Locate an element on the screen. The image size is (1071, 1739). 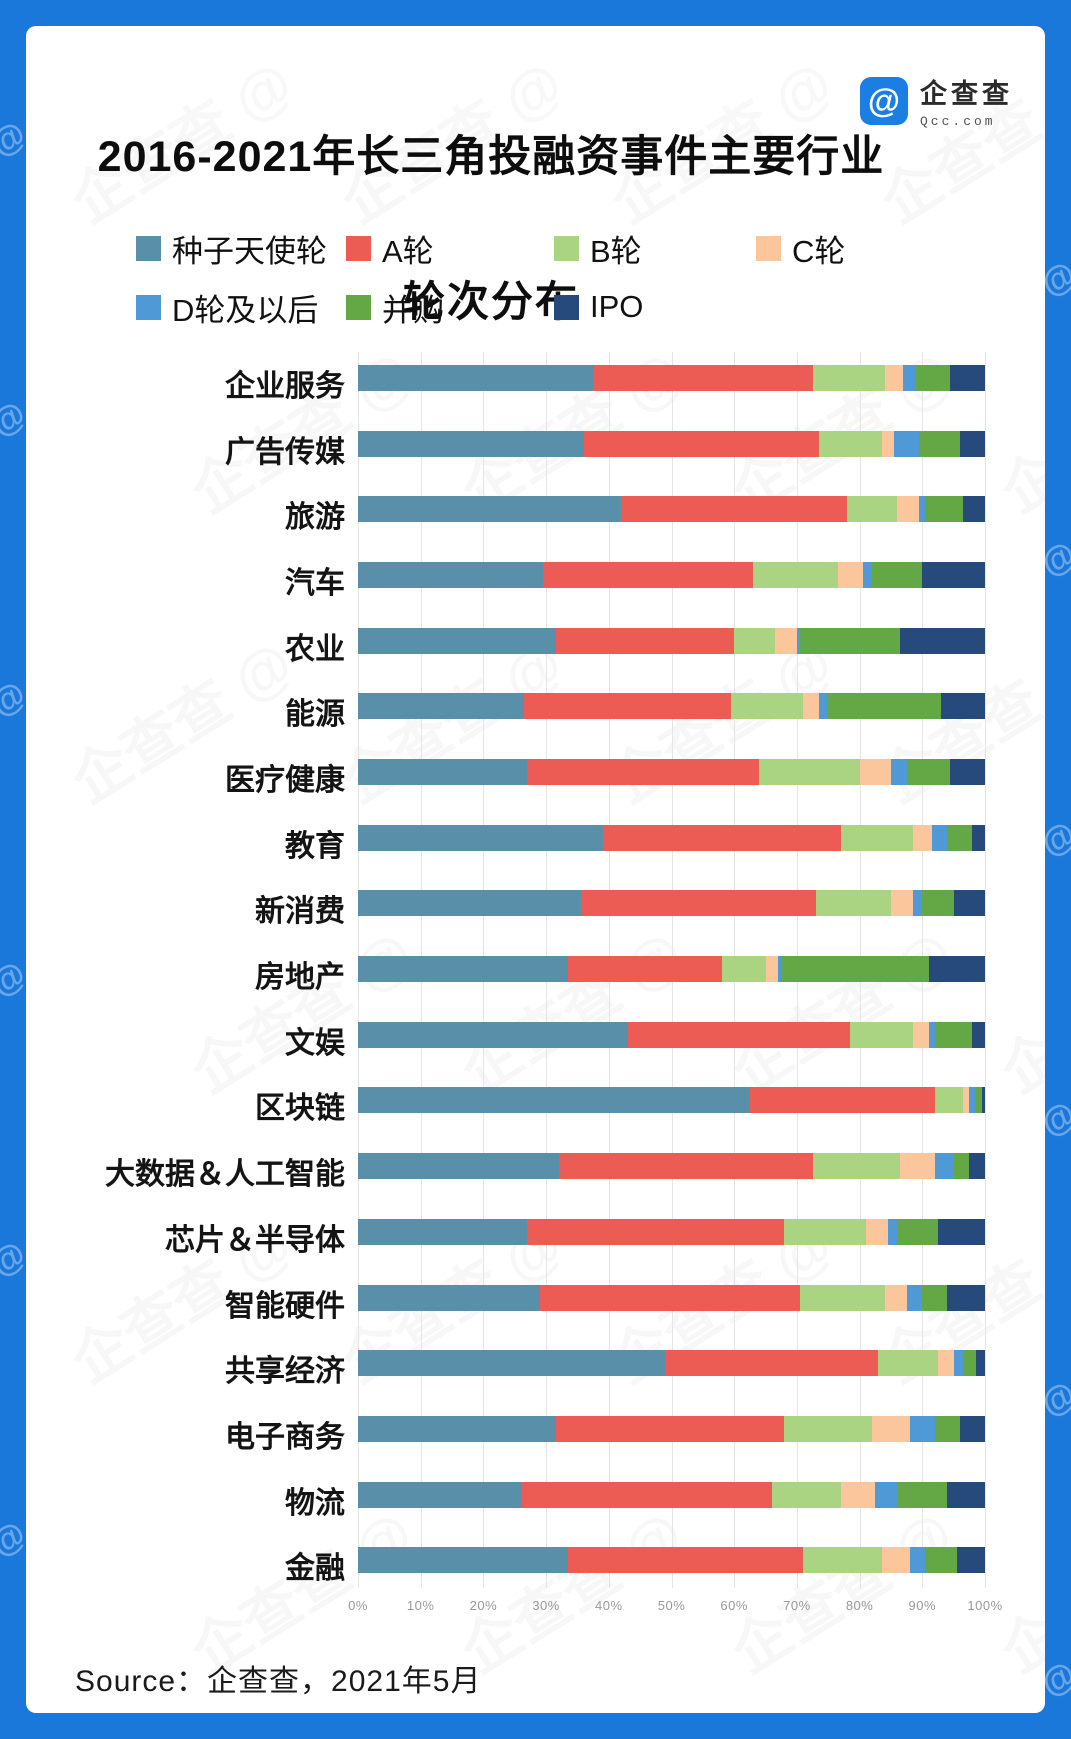
axis-tick-label: 20% is located at coordinates (483, 1605).